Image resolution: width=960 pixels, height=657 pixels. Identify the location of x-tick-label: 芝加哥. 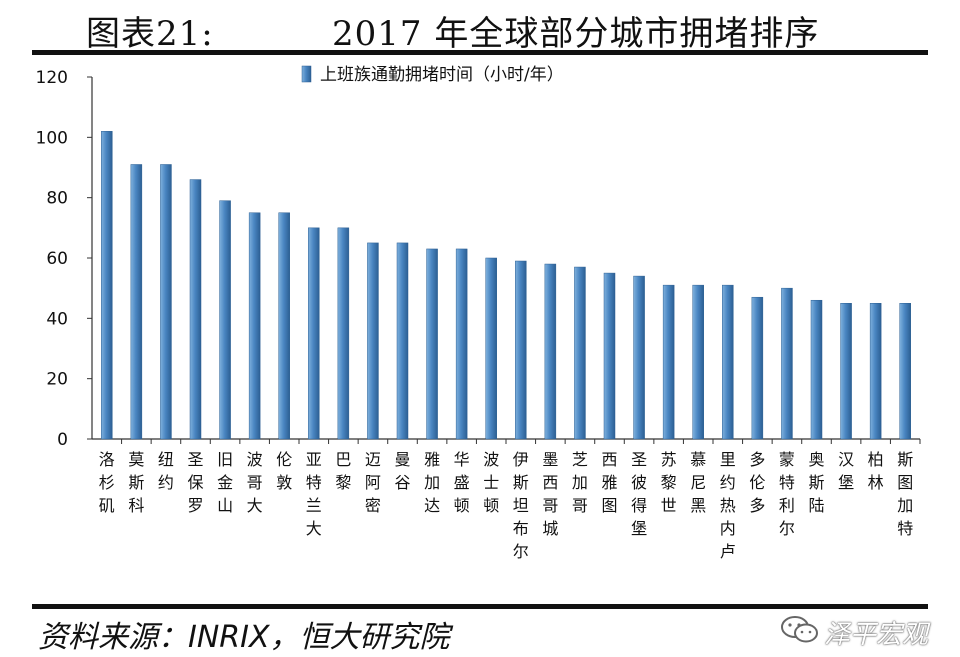
(580, 482).